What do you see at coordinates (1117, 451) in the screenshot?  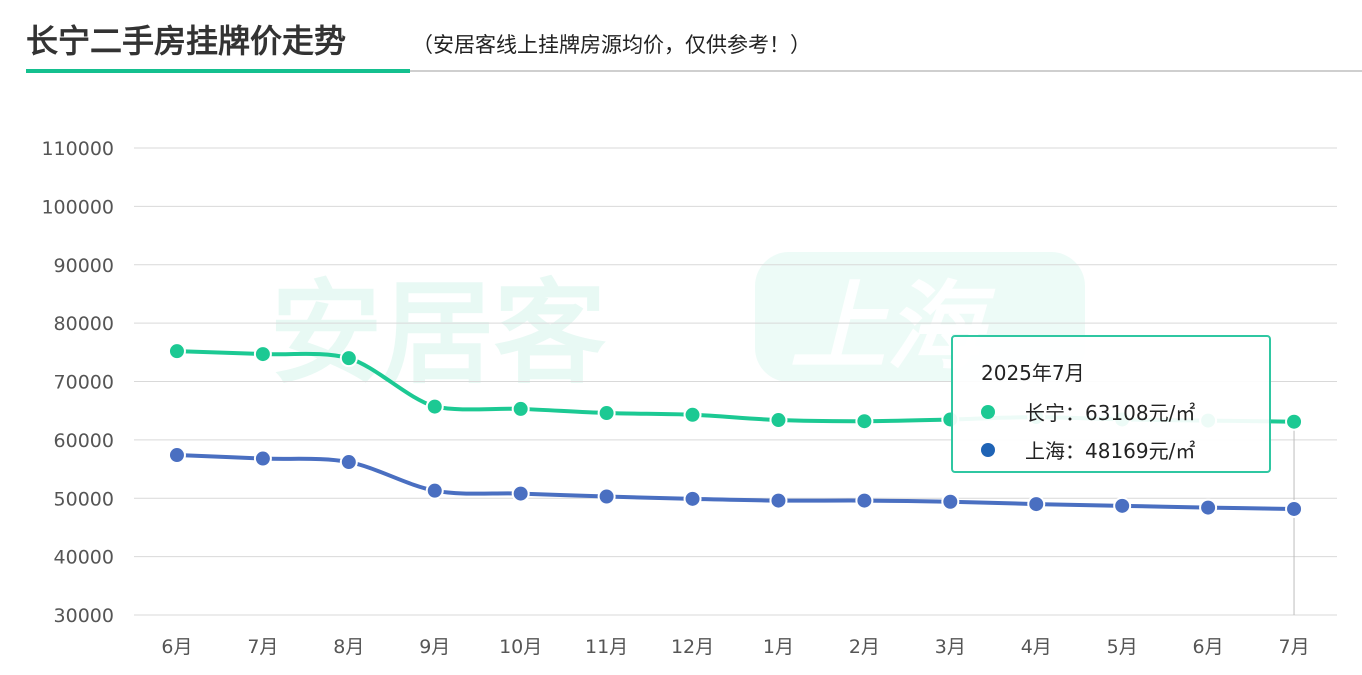 I see `tooltip-value: 48169` at bounding box center [1117, 451].